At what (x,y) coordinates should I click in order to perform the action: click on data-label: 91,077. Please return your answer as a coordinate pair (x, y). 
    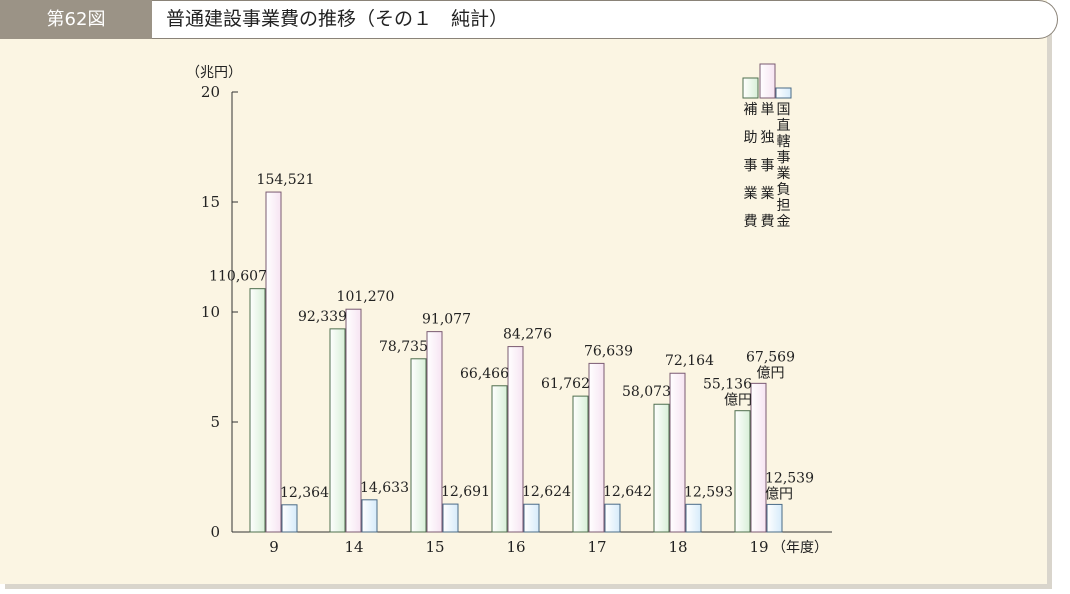
    Looking at the image, I should click on (446, 320).